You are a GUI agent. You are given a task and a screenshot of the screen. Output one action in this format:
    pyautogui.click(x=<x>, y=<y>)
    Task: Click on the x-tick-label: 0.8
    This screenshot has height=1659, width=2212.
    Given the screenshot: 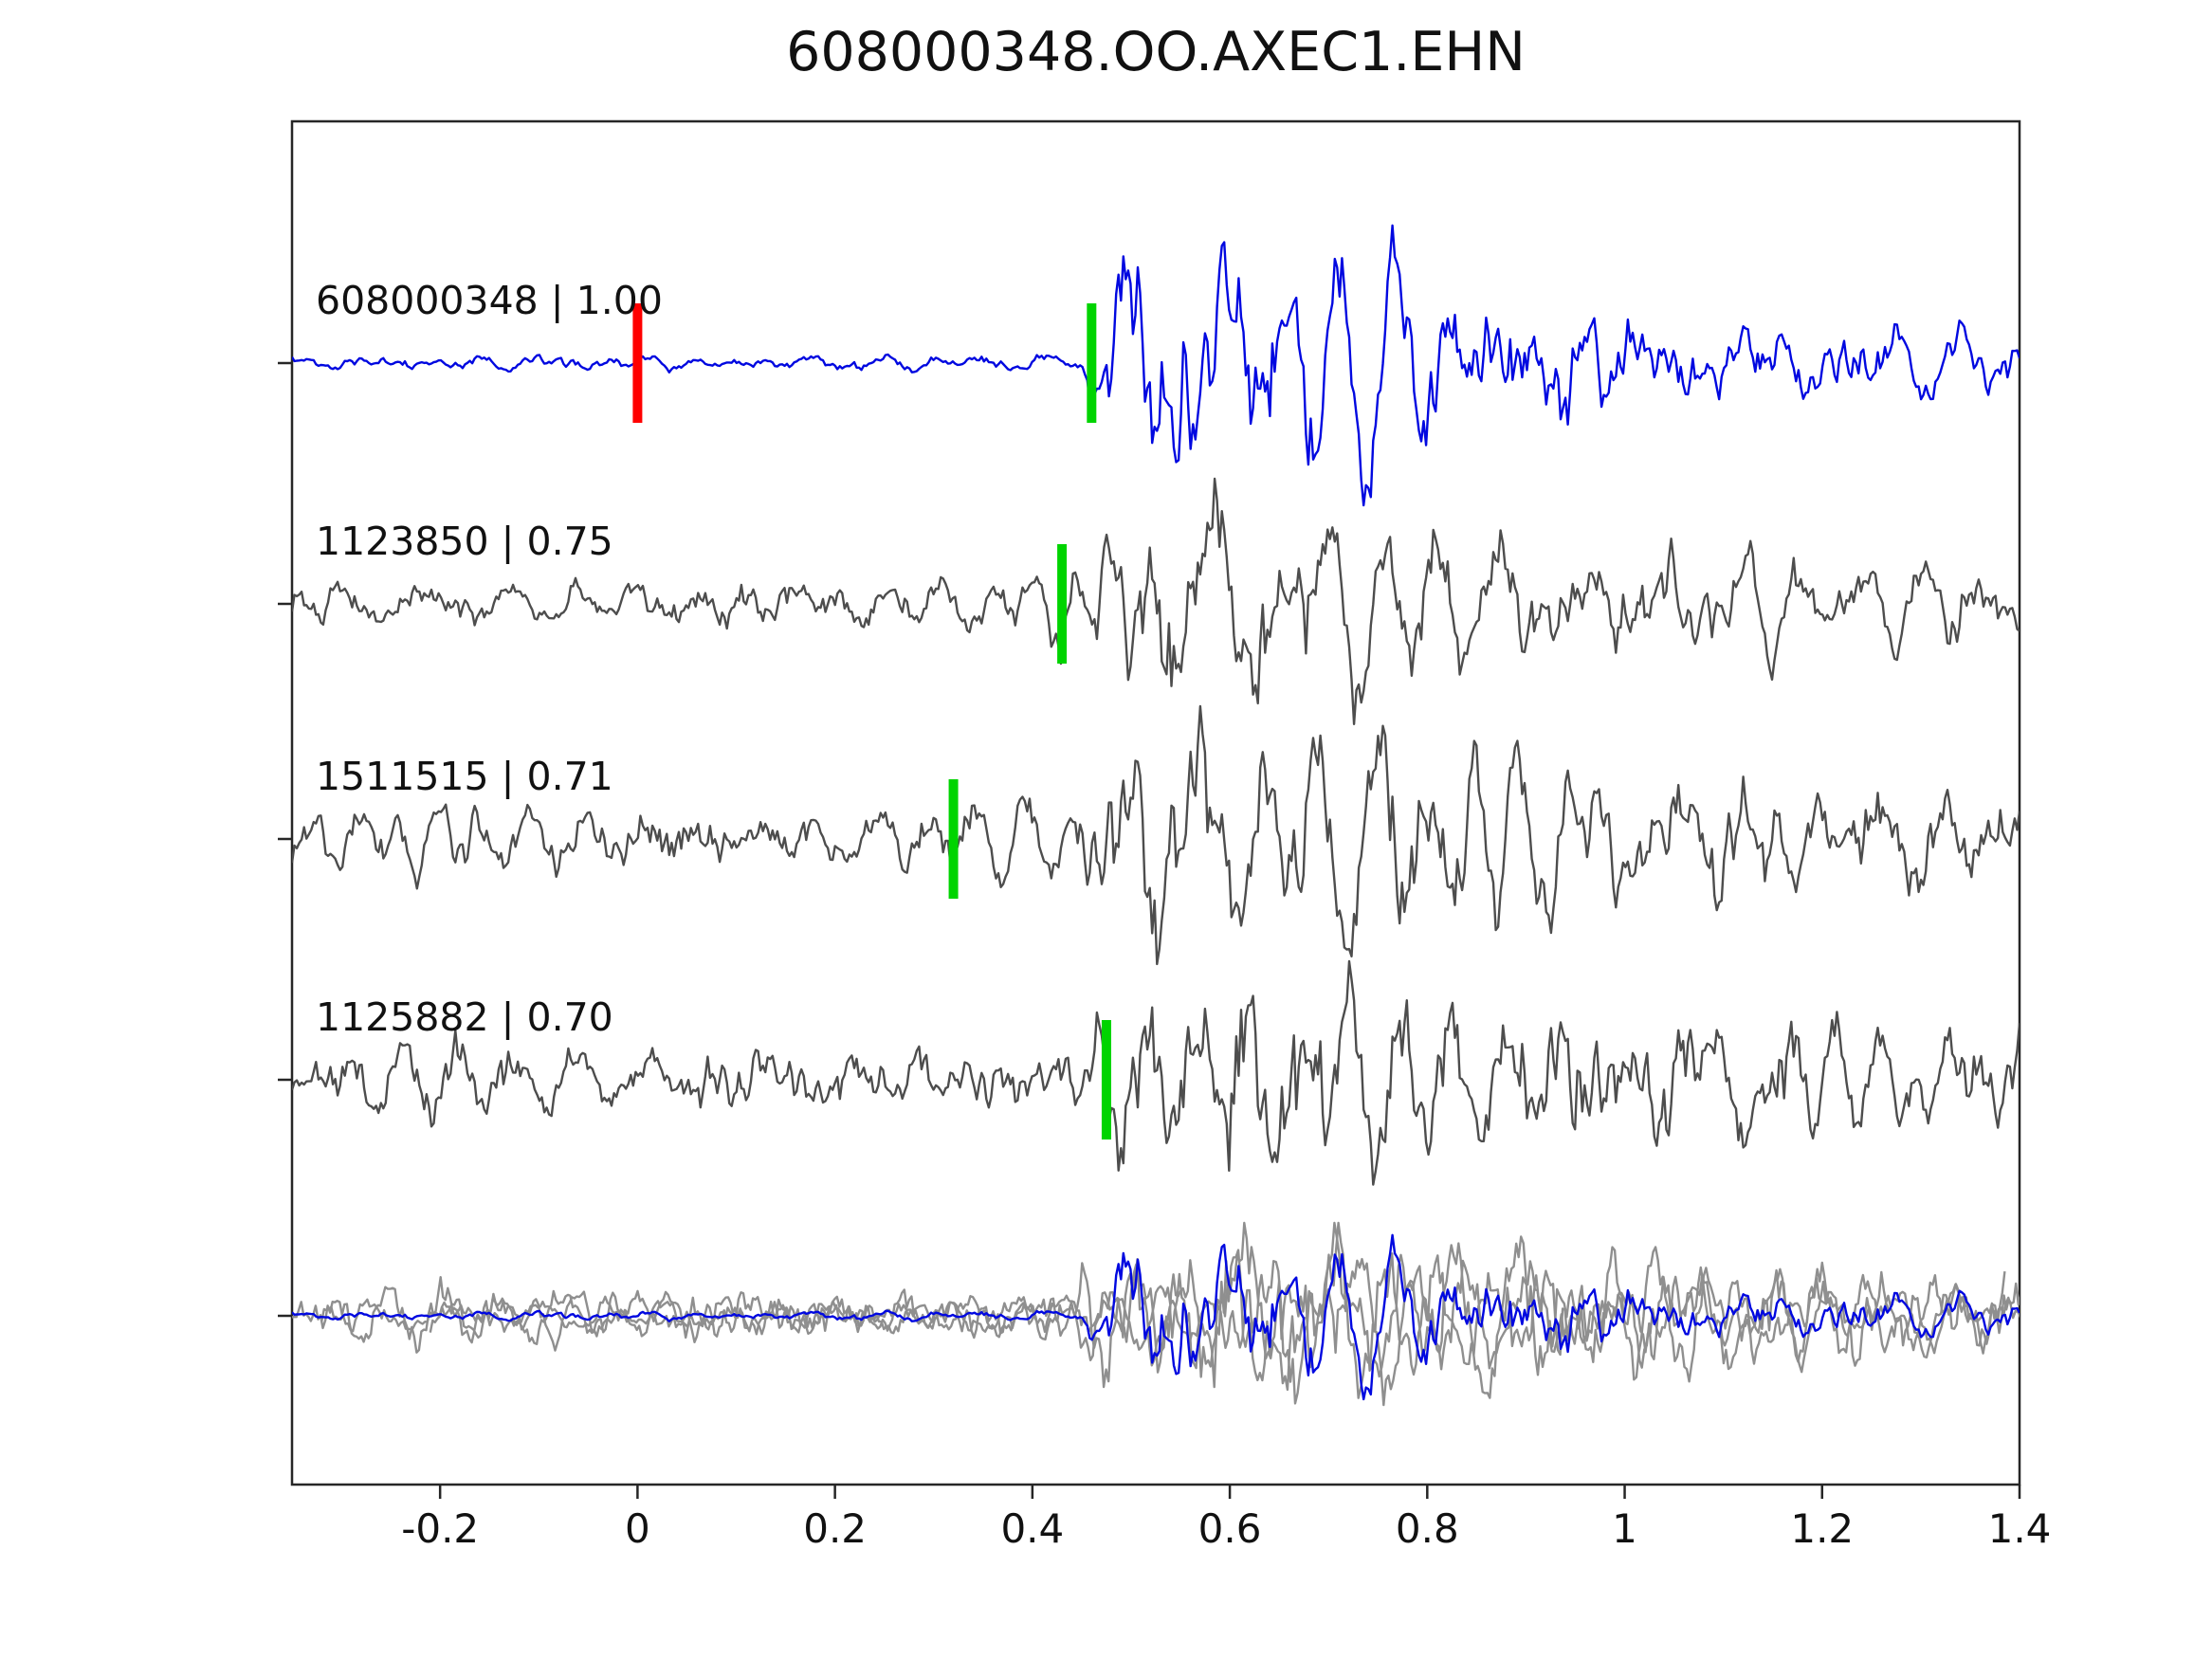 What is the action you would take?
    pyautogui.click(x=1427, y=1528)
    